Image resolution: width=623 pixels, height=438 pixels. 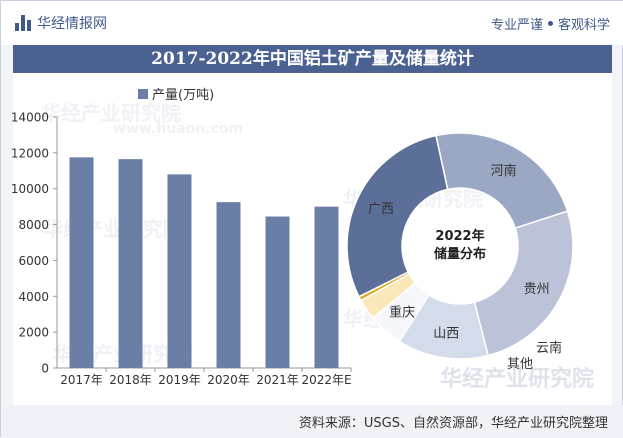 I want to click on y-tick-label: 8000, so click(x=33, y=225).